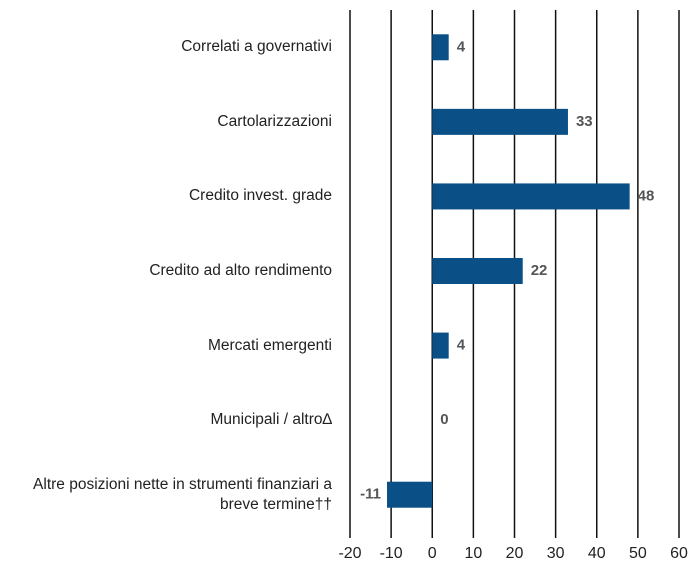  I want to click on value-label: 33, so click(584, 121).